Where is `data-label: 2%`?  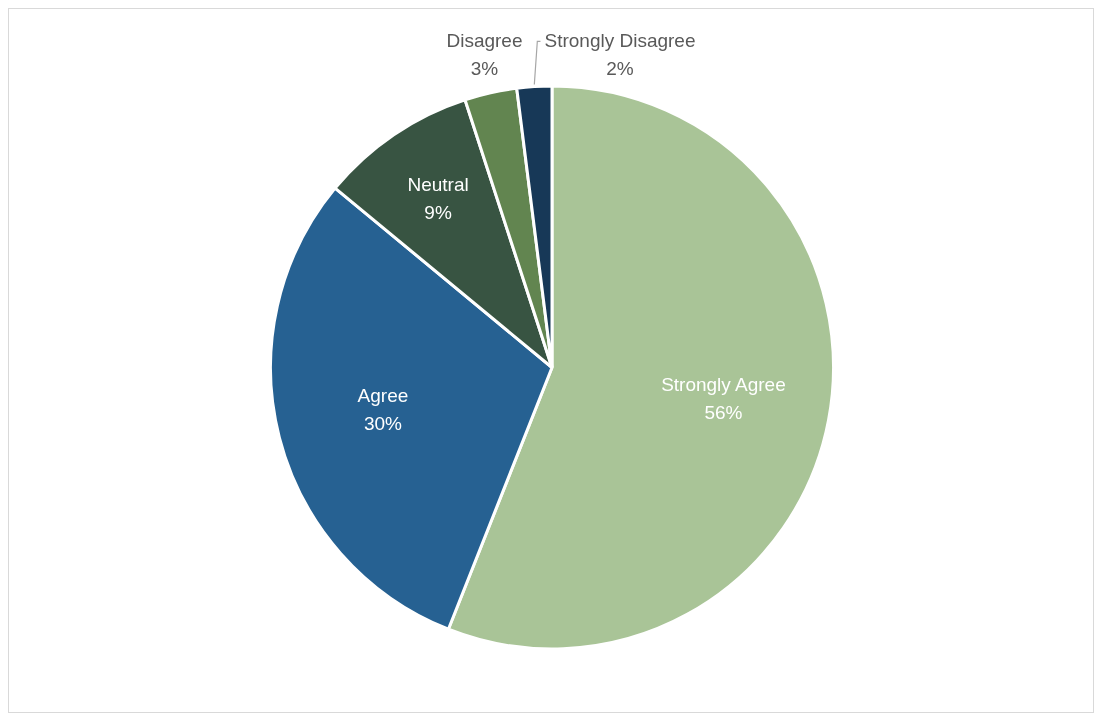 data-label: 2% is located at coordinates (620, 68).